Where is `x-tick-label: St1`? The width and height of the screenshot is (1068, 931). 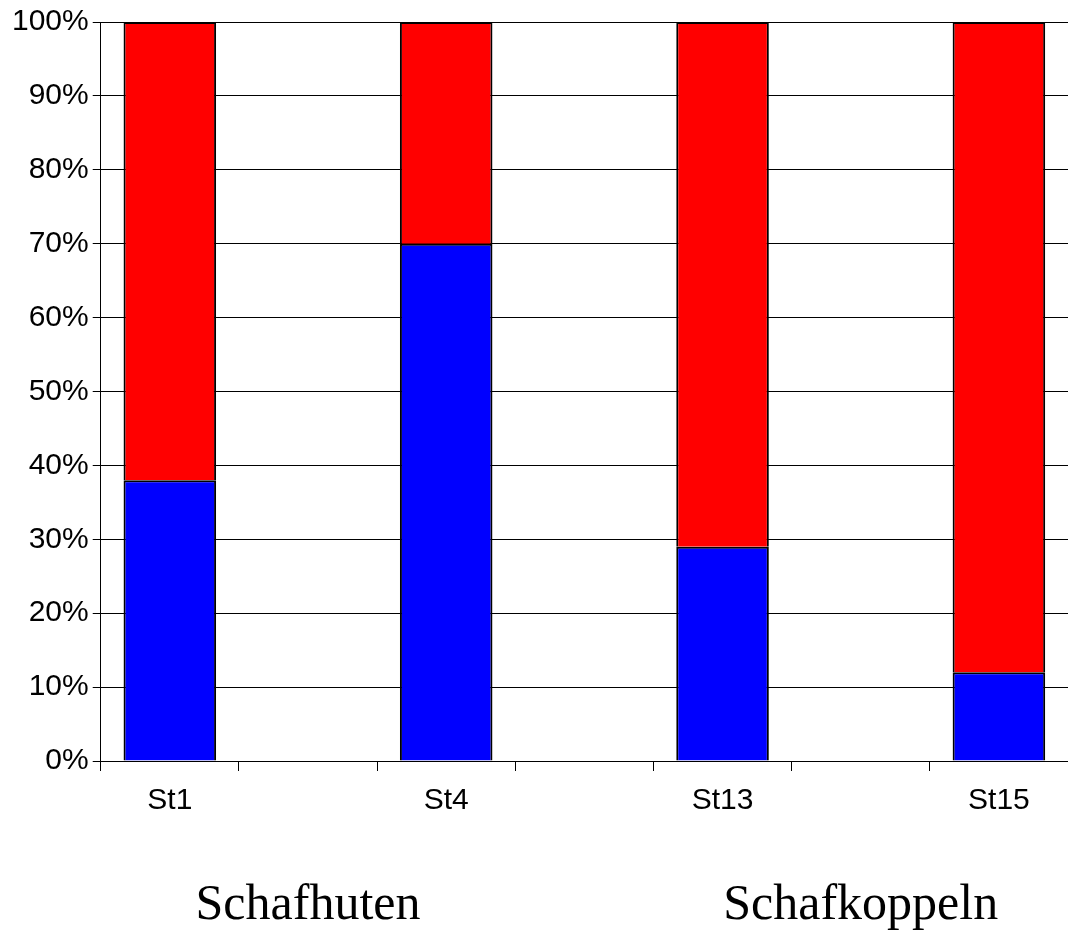
x-tick-label: St1 is located at coordinates (170, 799).